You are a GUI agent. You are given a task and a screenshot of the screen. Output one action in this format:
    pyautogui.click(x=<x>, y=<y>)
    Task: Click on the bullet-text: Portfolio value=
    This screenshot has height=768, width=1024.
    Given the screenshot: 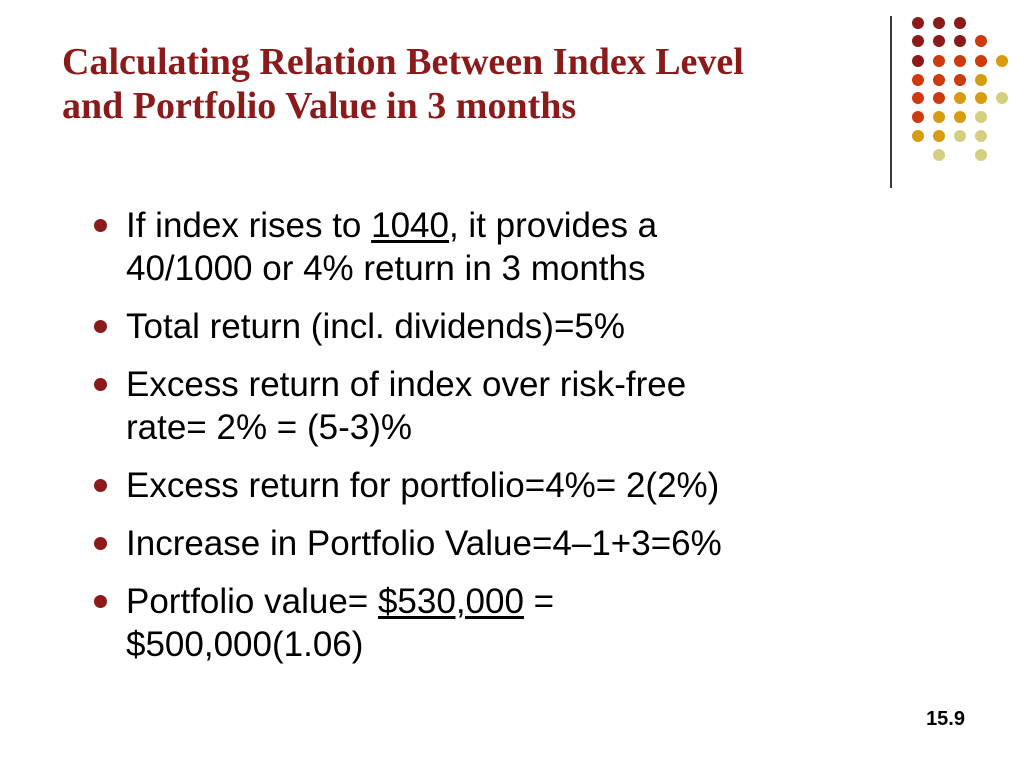 What is the action you would take?
    pyautogui.click(x=252, y=601)
    